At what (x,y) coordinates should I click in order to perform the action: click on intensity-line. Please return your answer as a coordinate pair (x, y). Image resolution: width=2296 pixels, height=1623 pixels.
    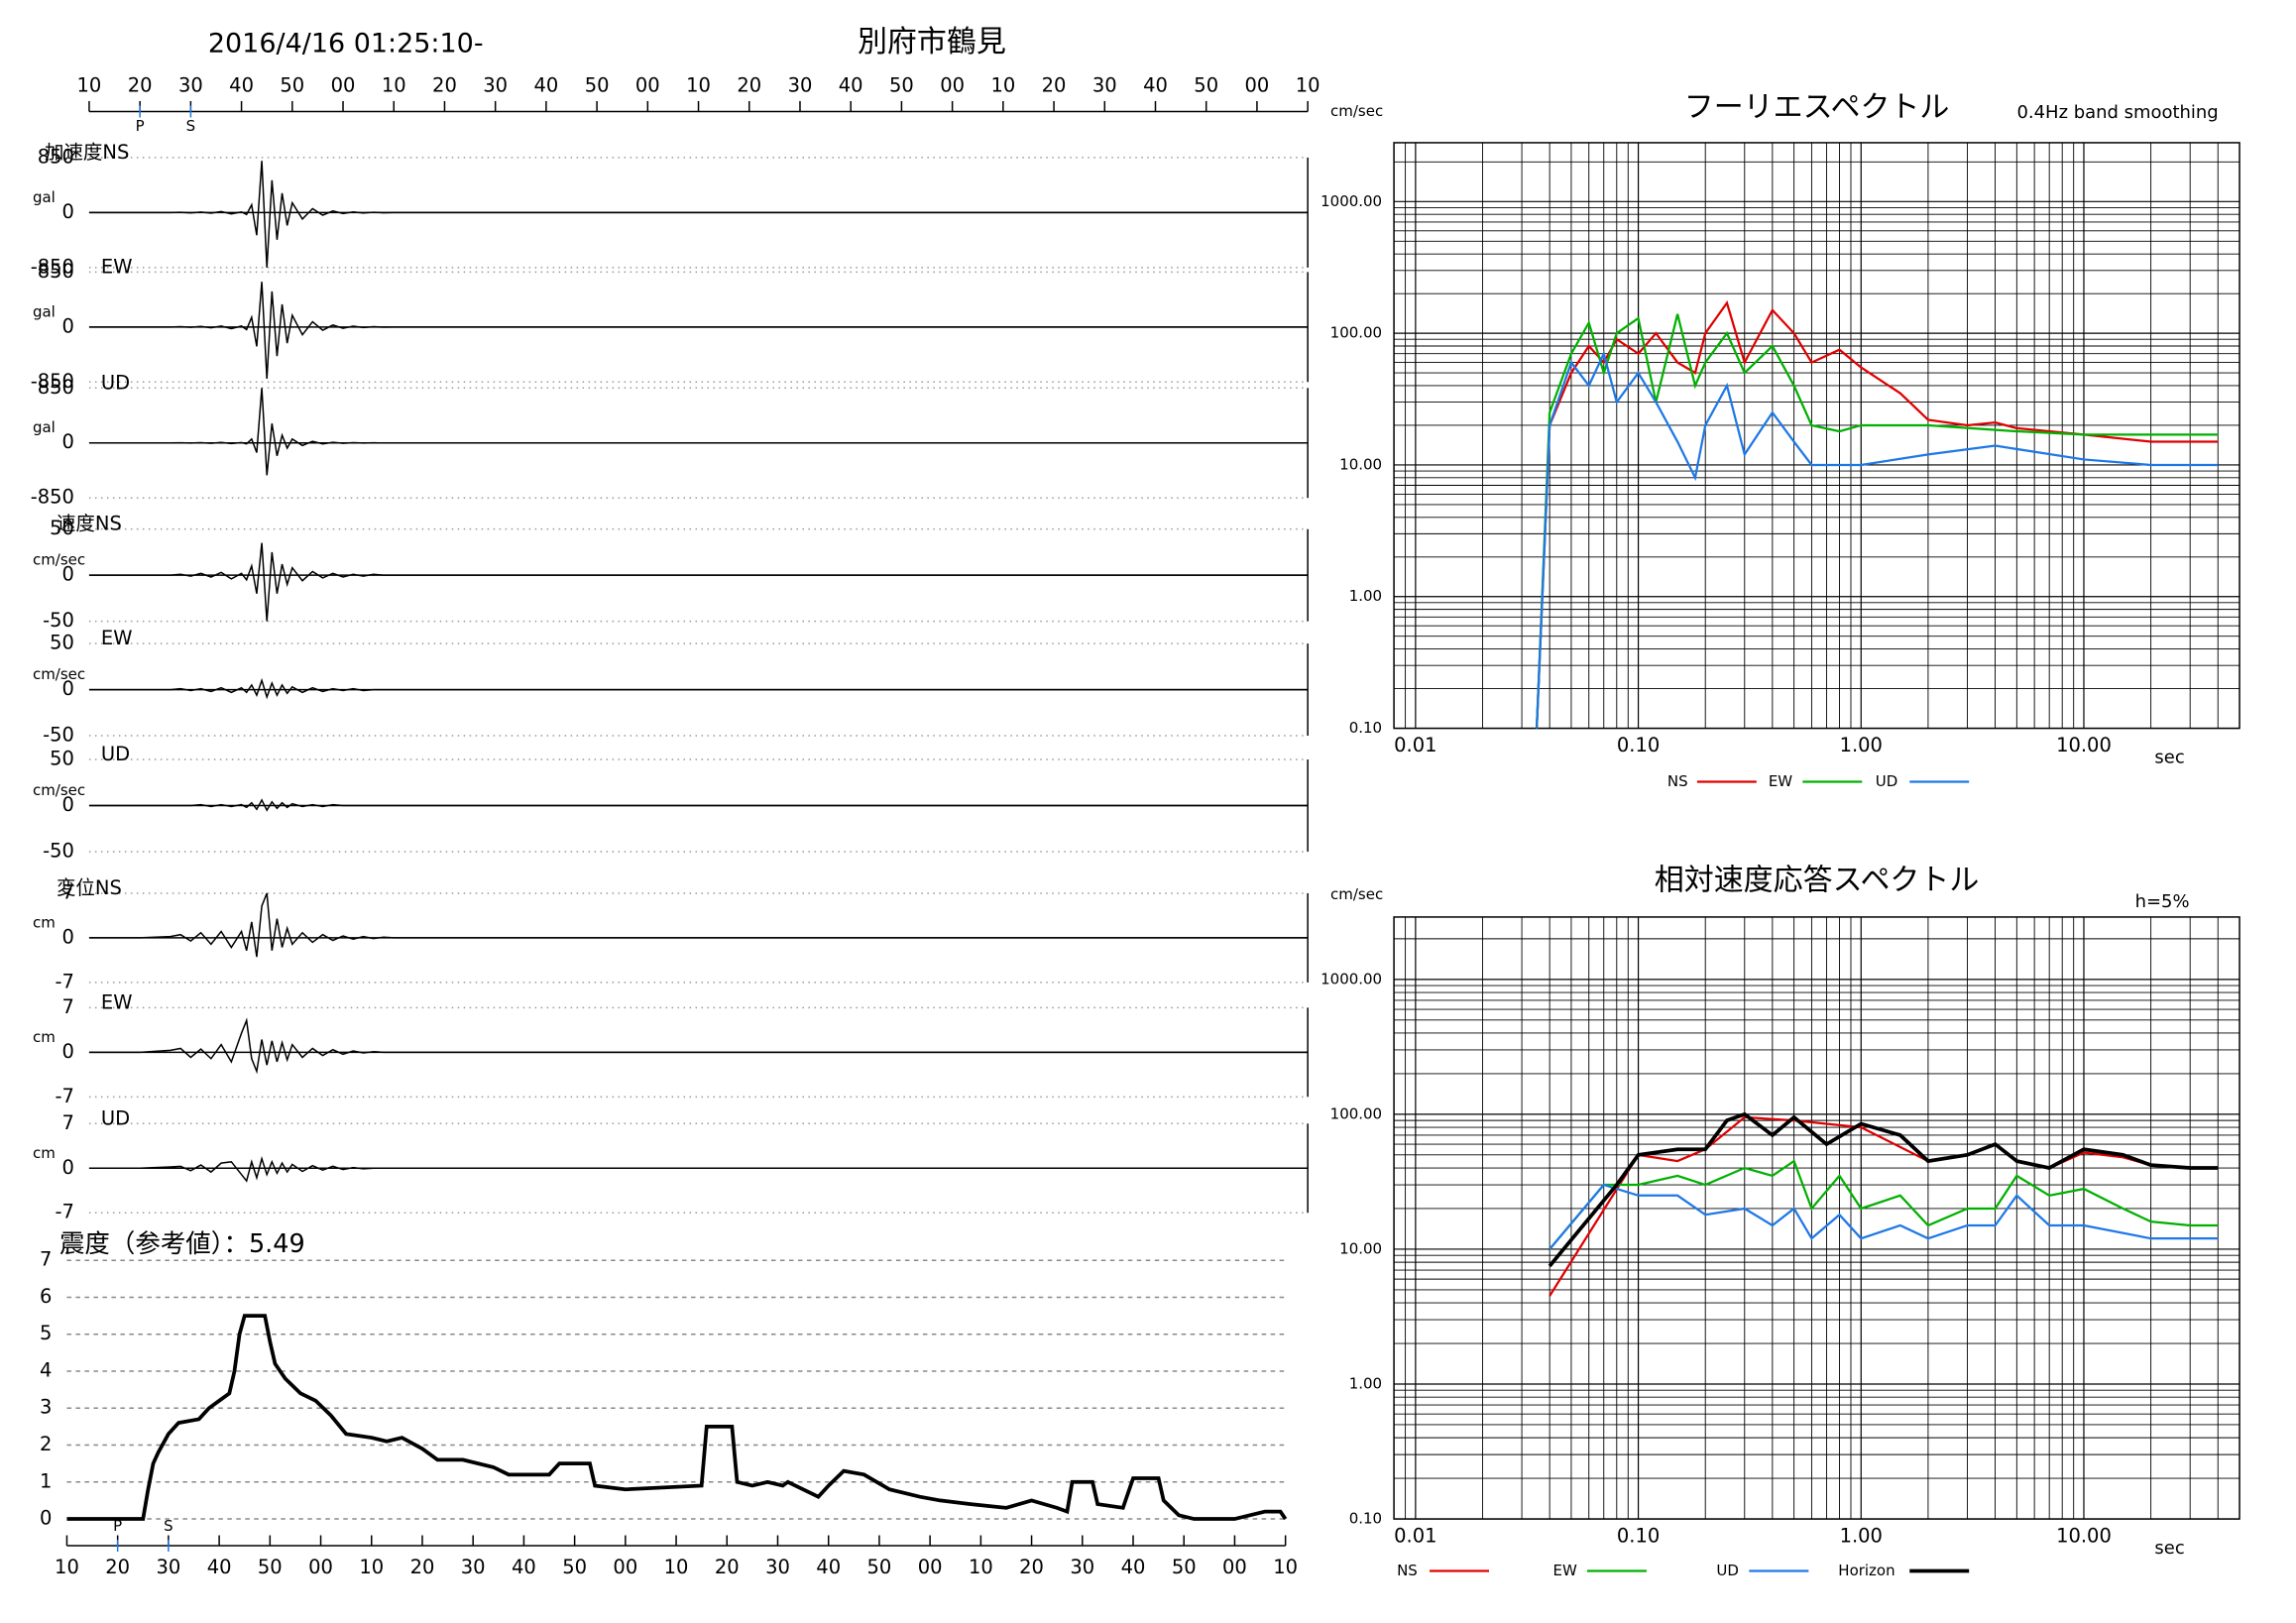
    Looking at the image, I should click on (677, 1417).